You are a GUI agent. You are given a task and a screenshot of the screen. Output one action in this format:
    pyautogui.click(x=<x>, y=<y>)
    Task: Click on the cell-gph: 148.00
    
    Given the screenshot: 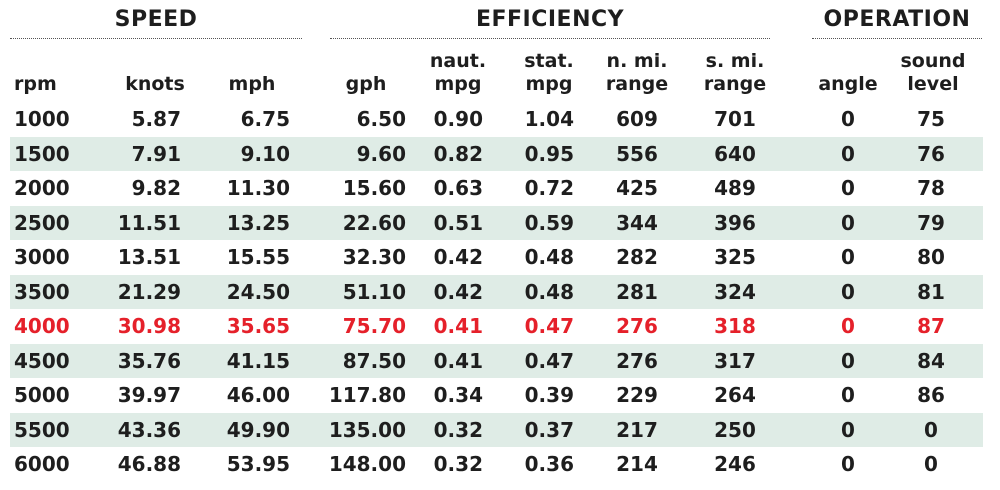 What is the action you would take?
    pyautogui.click(x=367, y=464)
    